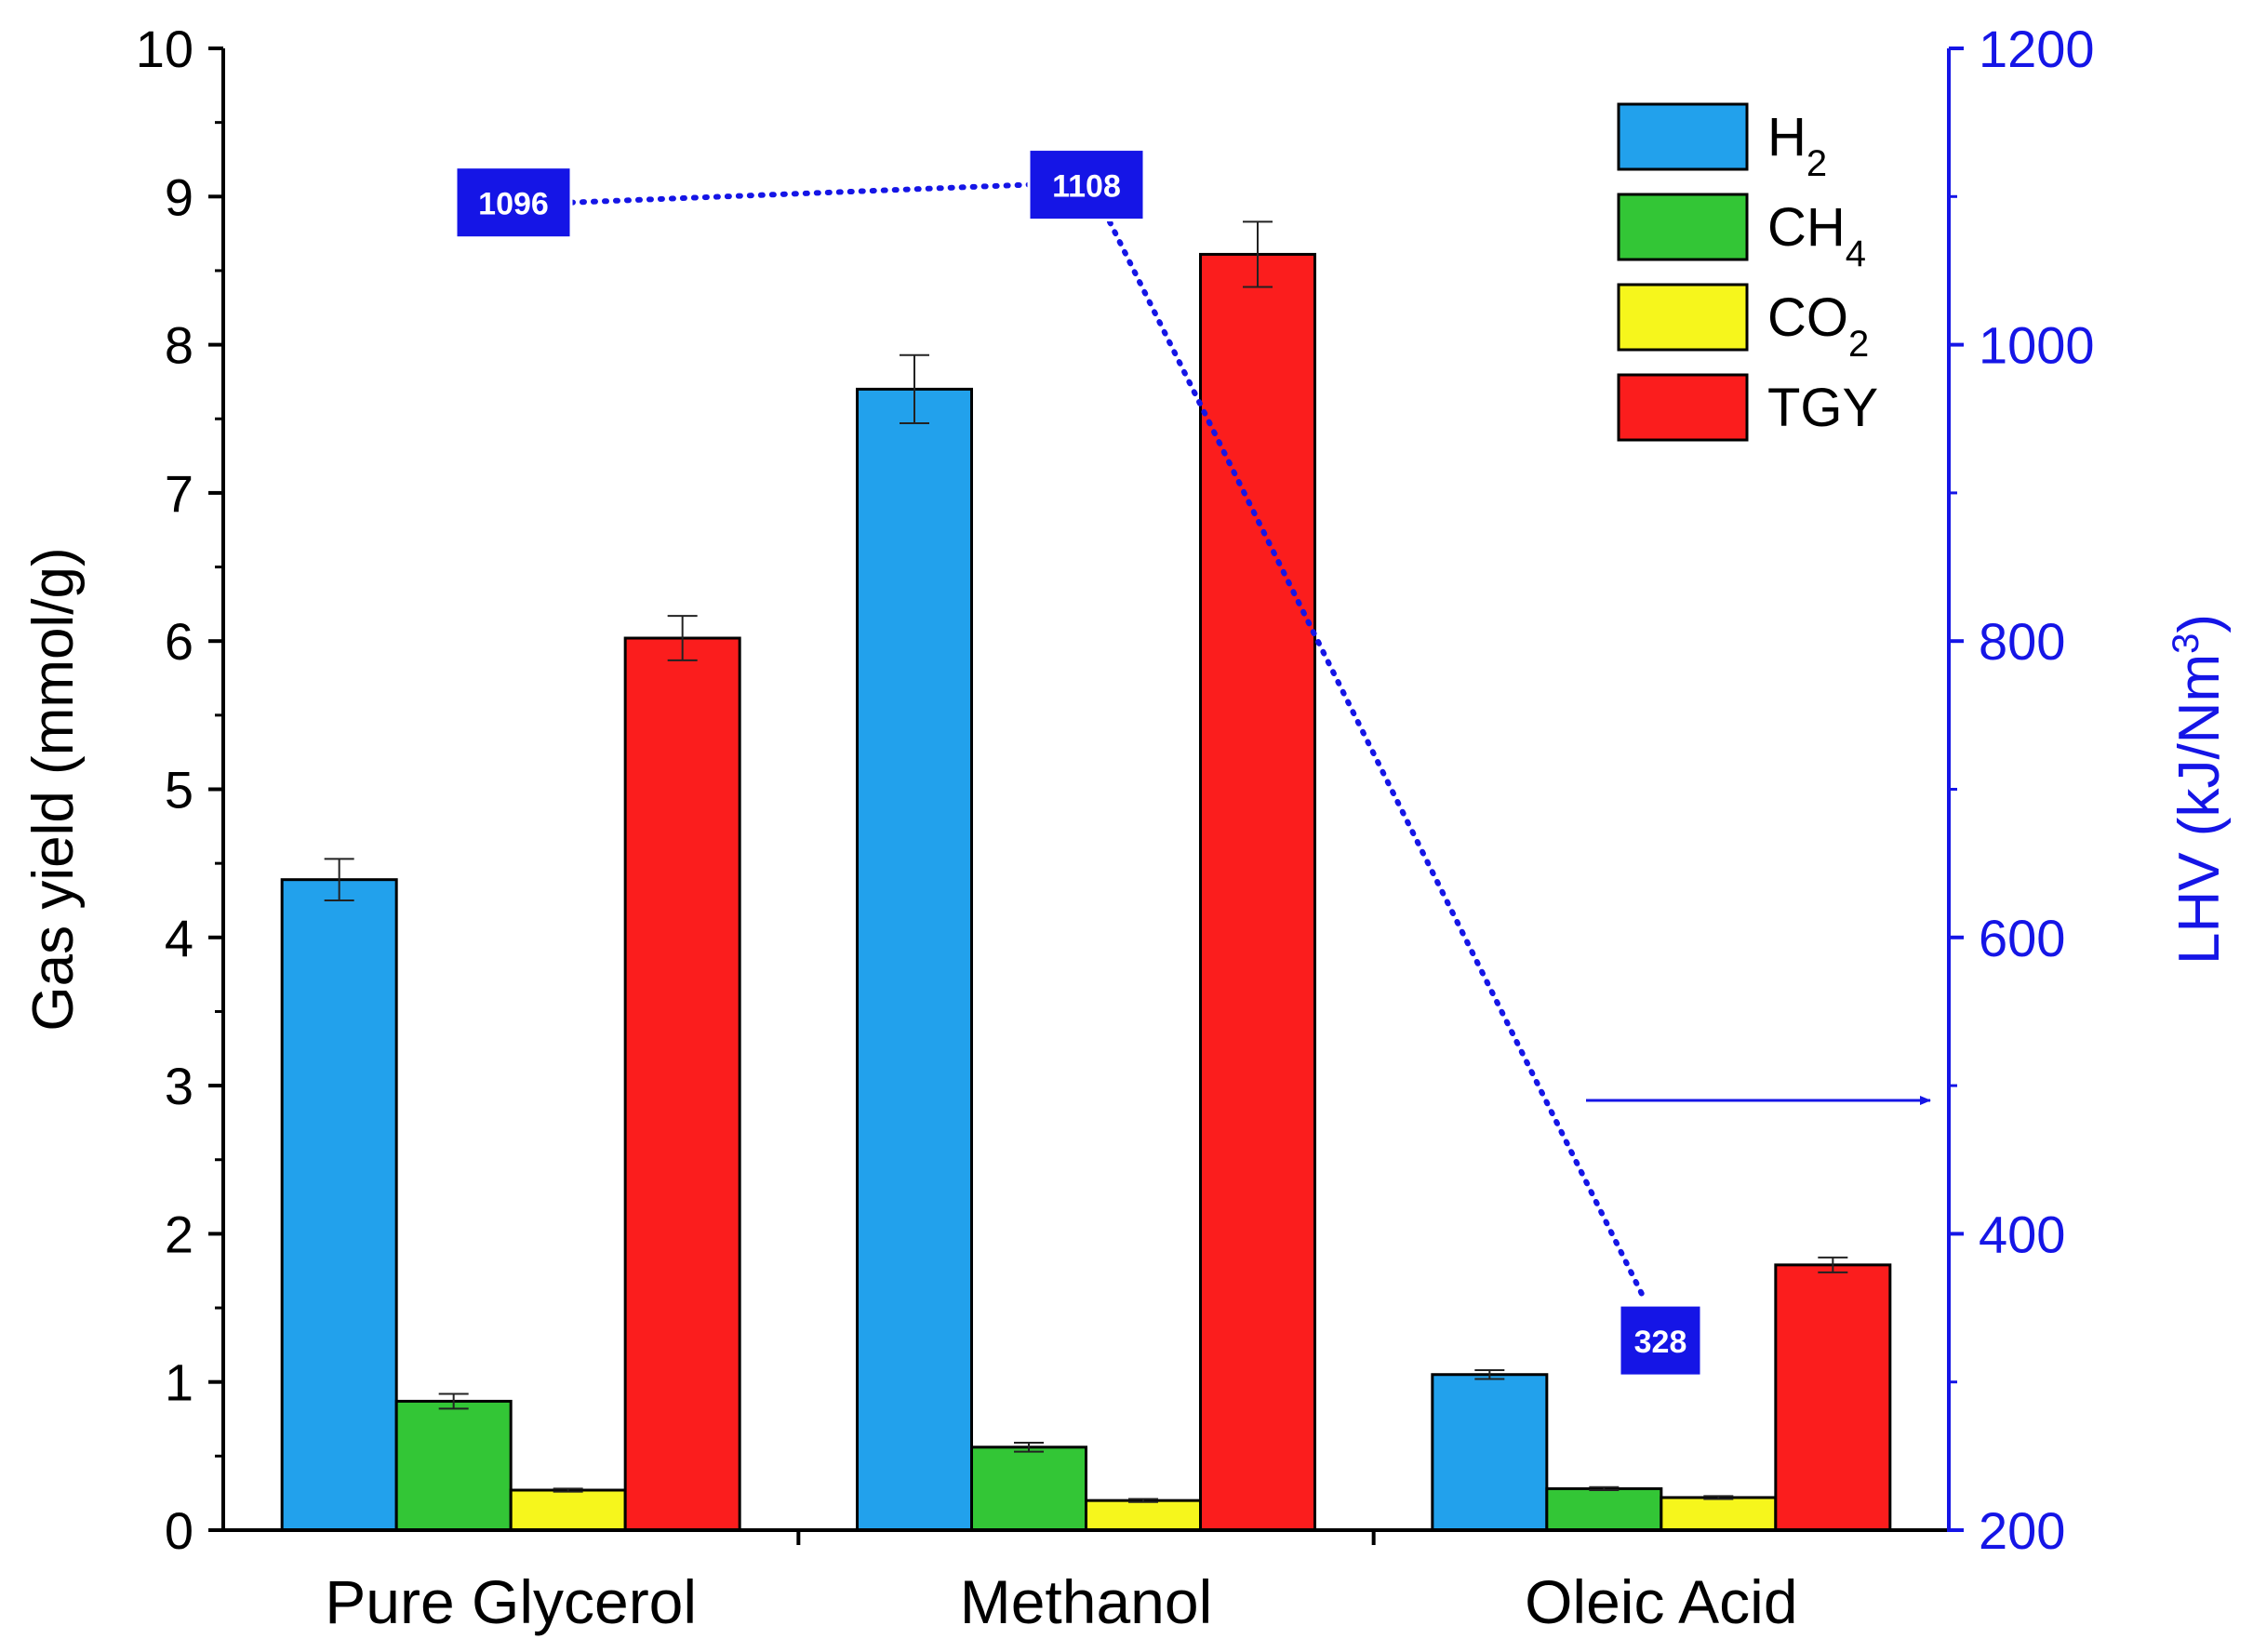 The width and height of the screenshot is (2253, 1652). I want to click on right-tick-label: 1000, so click(2037, 345).